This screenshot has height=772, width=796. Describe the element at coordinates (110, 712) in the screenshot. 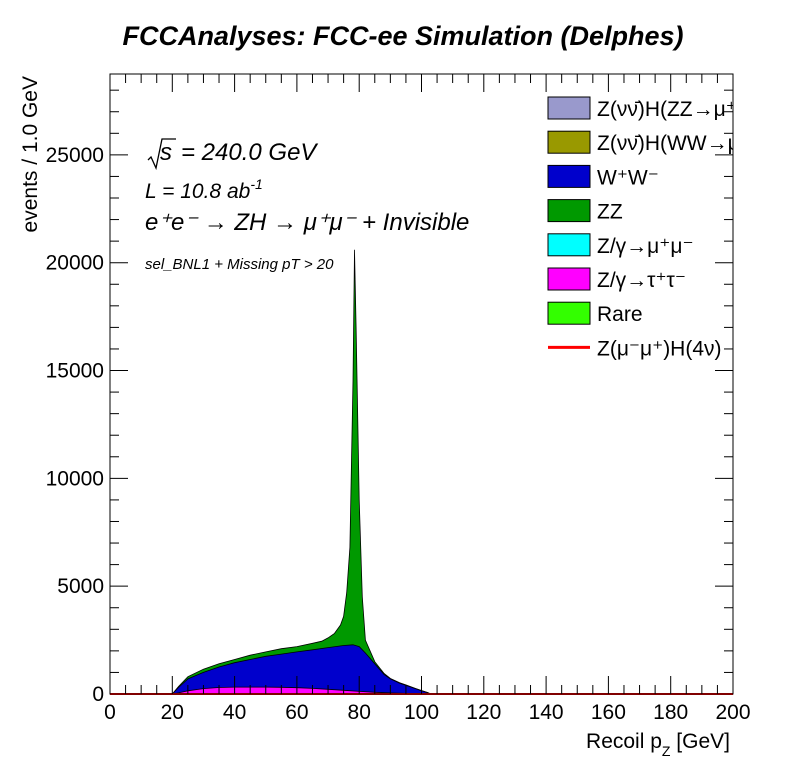

I see `x-tick-label: 0` at that location.